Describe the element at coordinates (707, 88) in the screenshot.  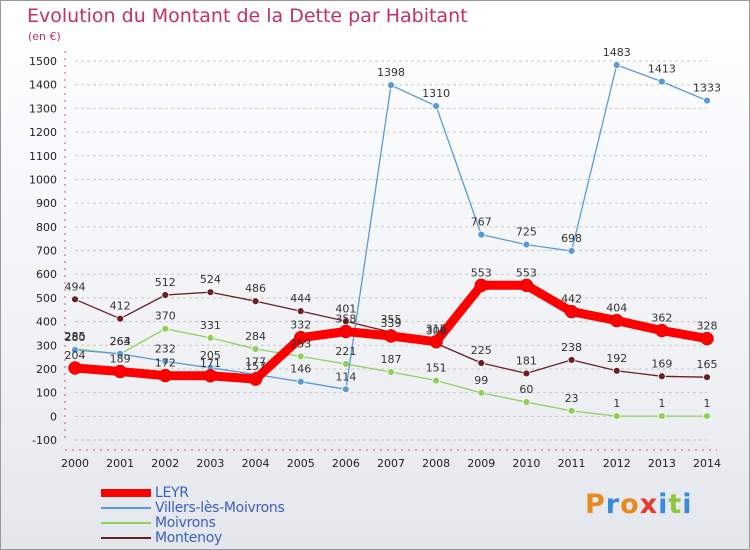
I see `data-label-villers-l-s-moivrons: 1333` at that location.